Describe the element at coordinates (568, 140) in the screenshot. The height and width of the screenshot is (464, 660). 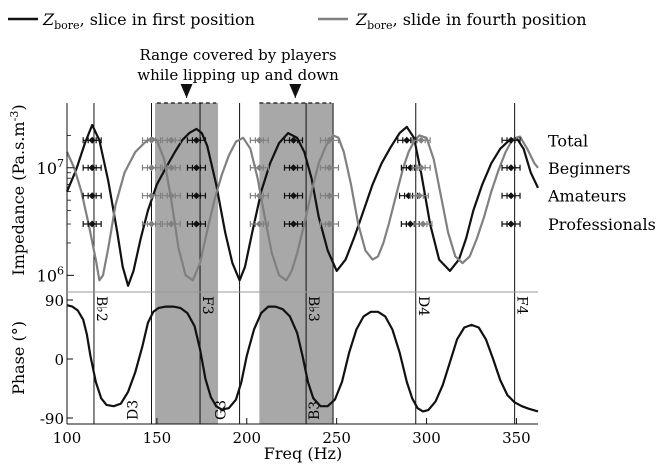
I see `row-label-0: Total` at that location.